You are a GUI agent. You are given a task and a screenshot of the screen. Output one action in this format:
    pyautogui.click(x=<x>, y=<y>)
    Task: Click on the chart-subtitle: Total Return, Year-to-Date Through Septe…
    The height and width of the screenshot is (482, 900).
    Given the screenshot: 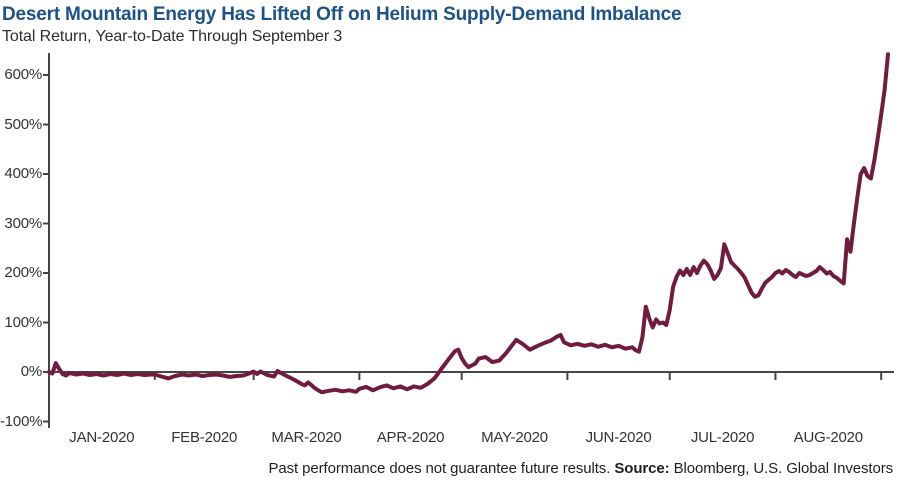 What is the action you would take?
    pyautogui.click(x=172, y=36)
    